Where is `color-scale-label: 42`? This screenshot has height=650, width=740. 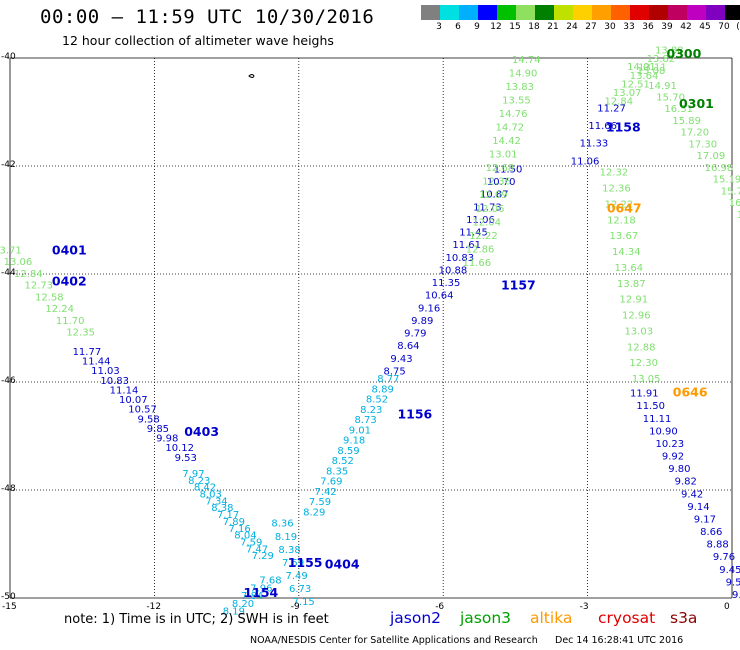
color-scale-label: 42 is located at coordinates (686, 27).